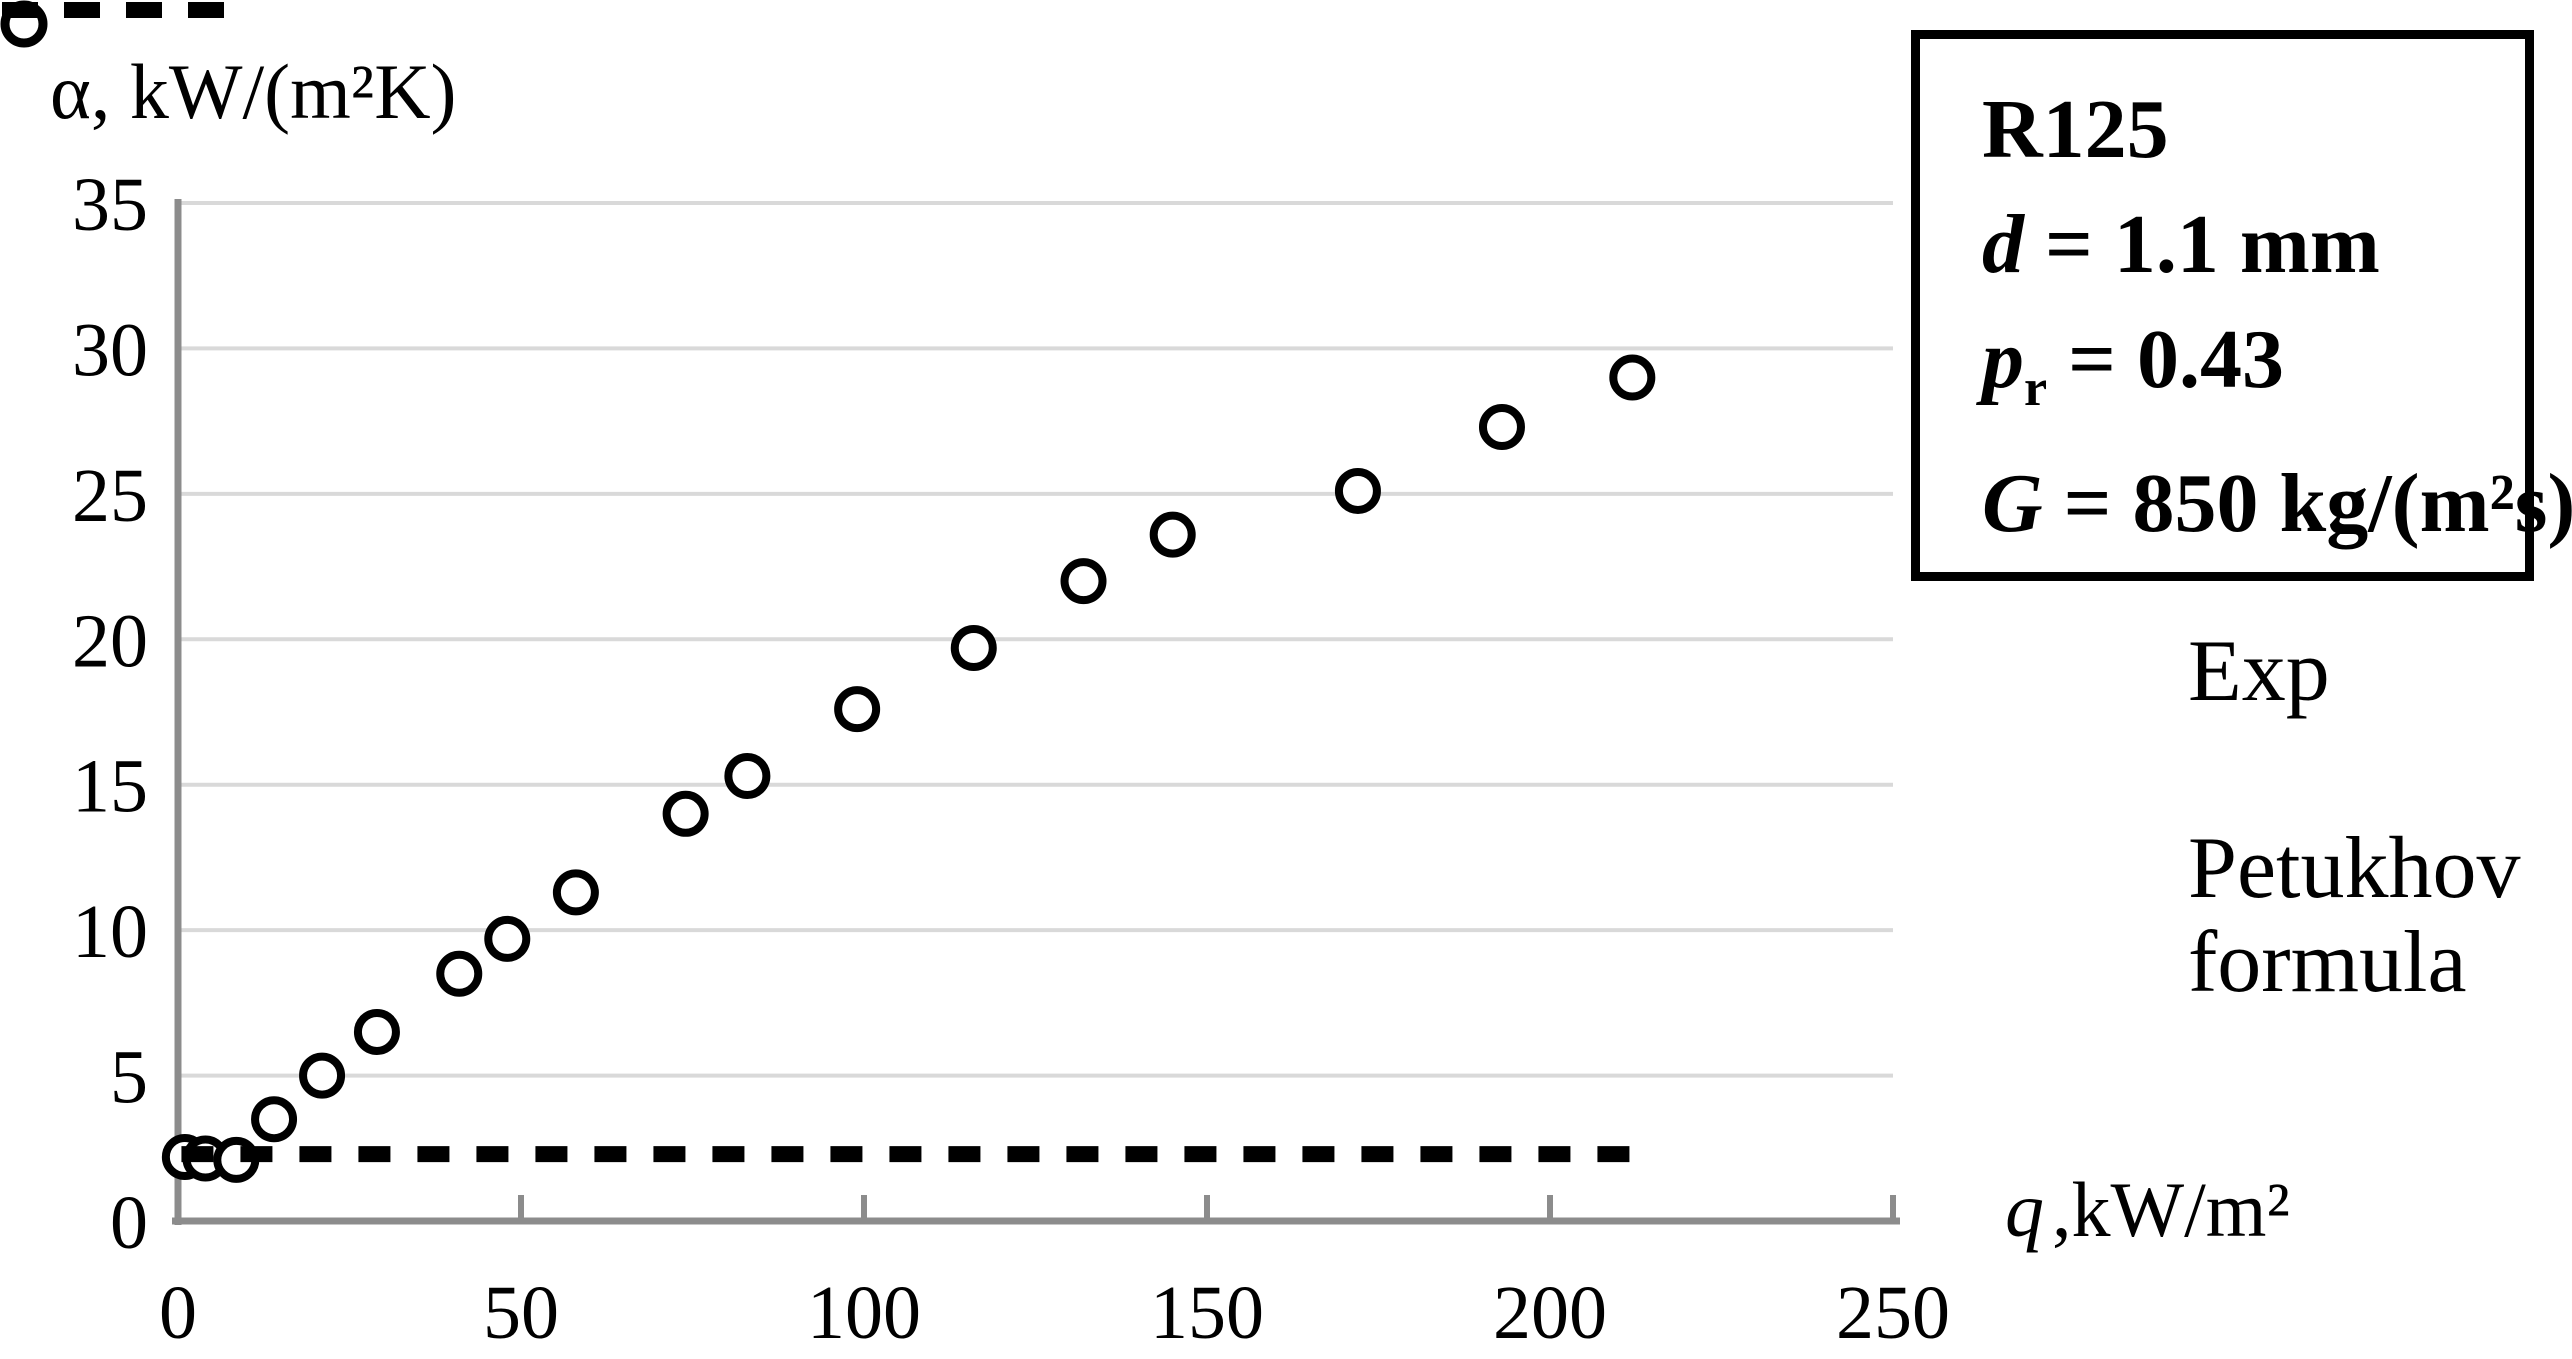 Image resolution: width=2572 pixels, height=1359 pixels. What do you see at coordinates (110, 641) in the screenshot?
I see `y-tick-label: 20` at bounding box center [110, 641].